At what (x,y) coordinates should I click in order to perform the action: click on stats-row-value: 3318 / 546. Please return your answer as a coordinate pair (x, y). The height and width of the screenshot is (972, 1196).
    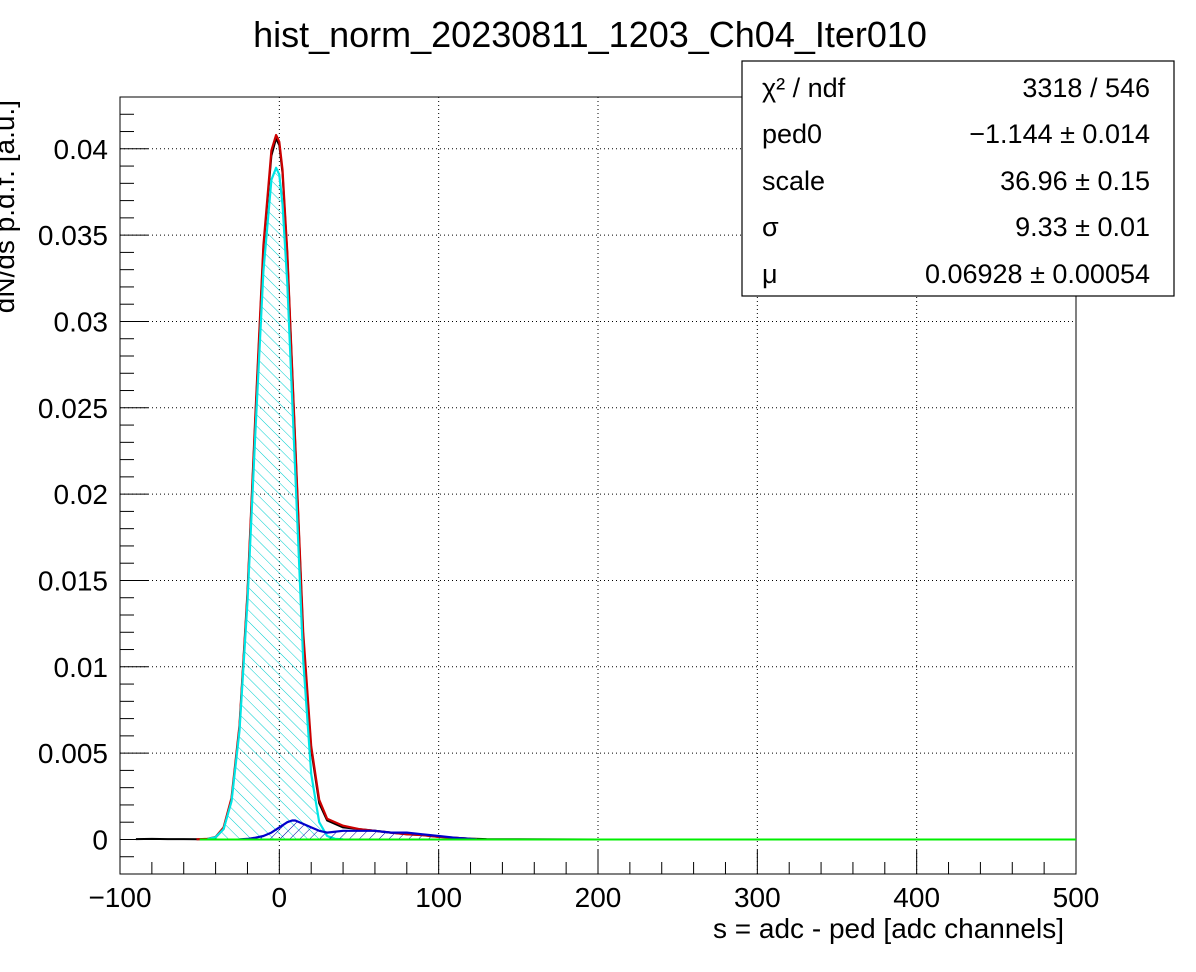
    Looking at the image, I should click on (1086, 88).